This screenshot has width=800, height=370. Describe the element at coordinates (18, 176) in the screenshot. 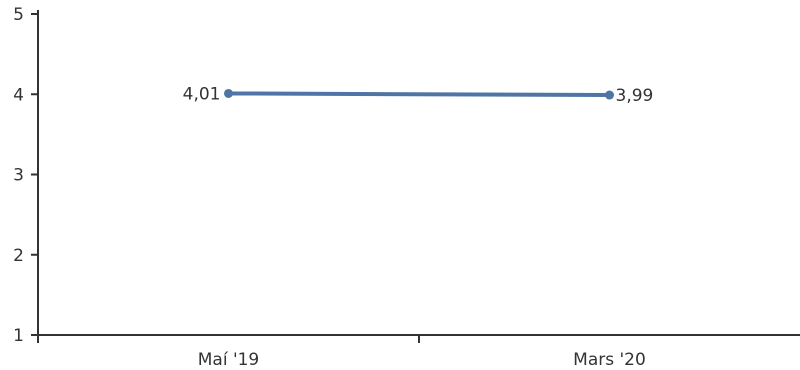

I see `y-tick-label: 3` at that location.